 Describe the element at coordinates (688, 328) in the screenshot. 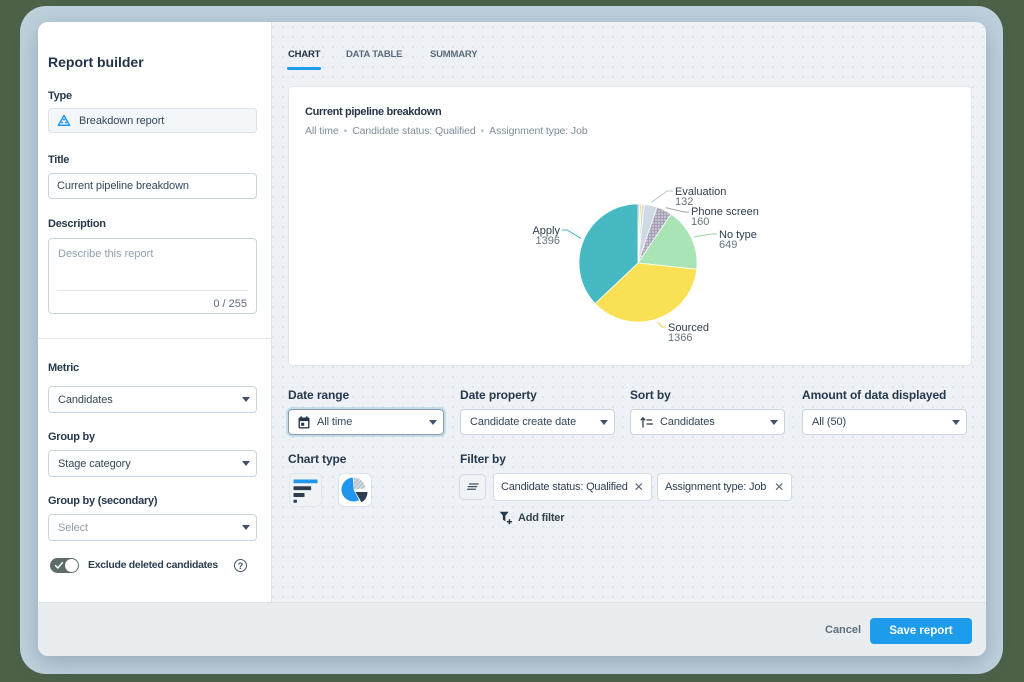

I see `svg-text: Sourced` at that location.